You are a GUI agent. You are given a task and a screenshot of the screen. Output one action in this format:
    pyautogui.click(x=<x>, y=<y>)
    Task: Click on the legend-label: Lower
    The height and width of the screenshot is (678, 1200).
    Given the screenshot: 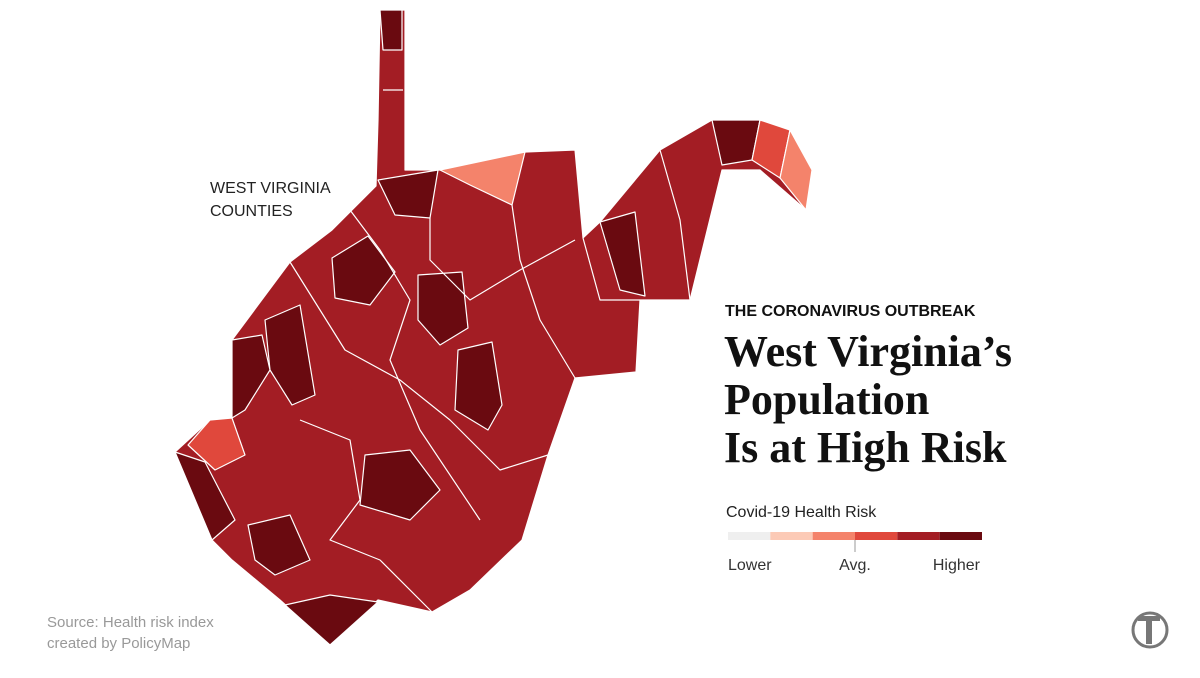 What is the action you would take?
    pyautogui.click(x=750, y=565)
    